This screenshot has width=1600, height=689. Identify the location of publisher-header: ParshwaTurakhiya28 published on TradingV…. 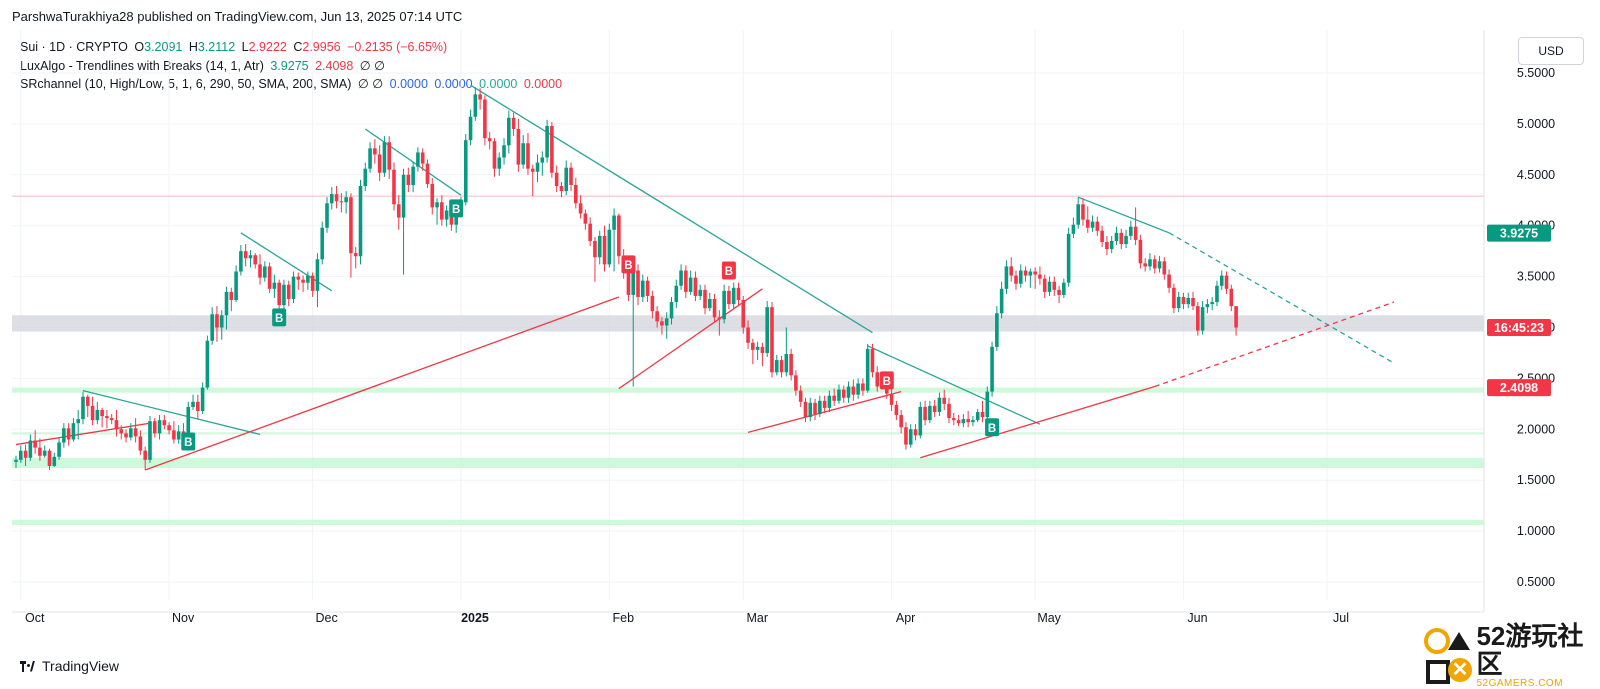
(237, 16).